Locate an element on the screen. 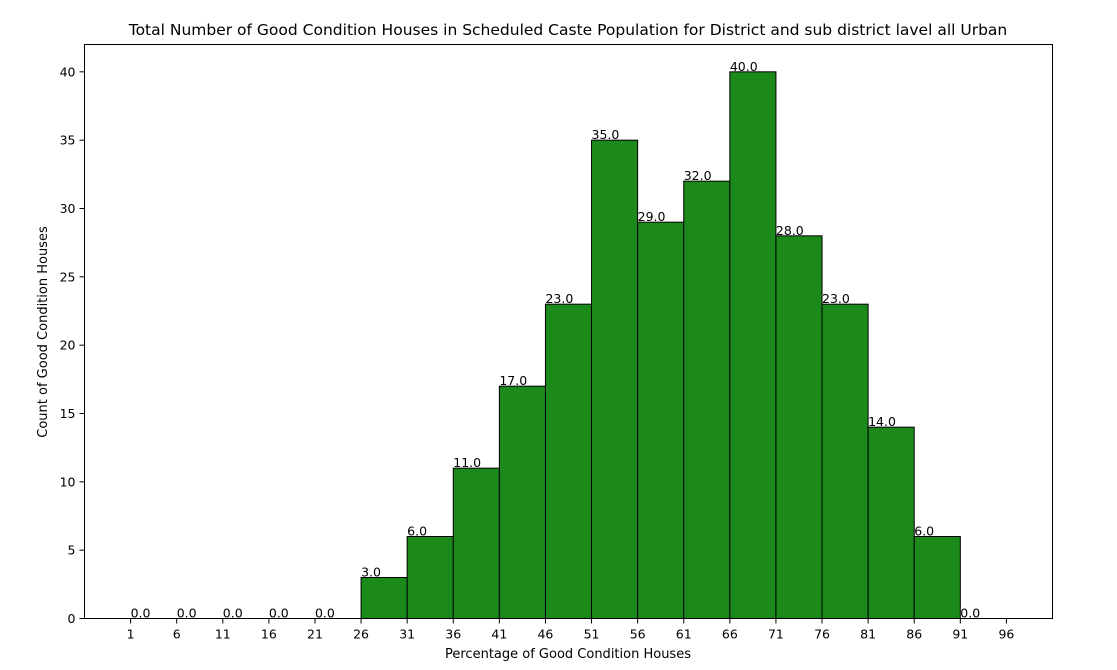  bar-value-label: 11.0 is located at coordinates (467, 462).